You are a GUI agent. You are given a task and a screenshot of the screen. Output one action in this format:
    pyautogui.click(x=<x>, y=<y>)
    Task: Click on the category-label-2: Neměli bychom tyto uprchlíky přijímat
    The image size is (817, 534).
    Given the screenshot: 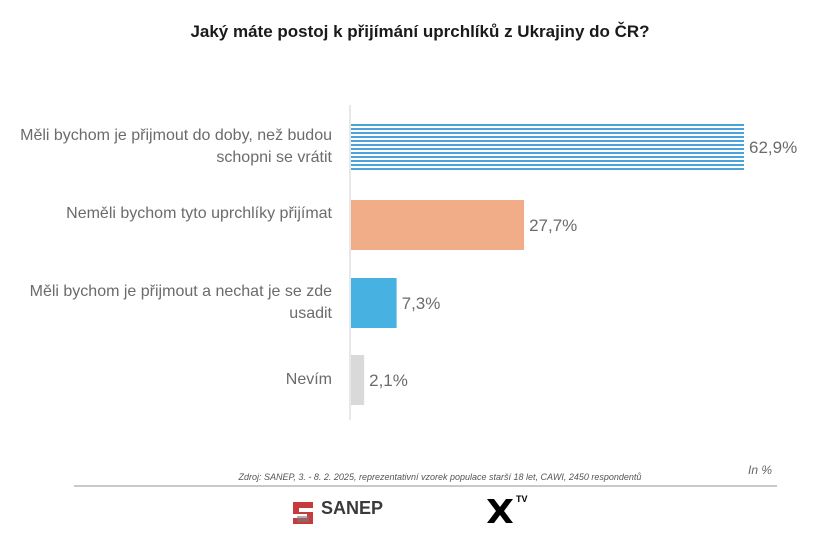 What is the action you would take?
    pyautogui.click(x=199, y=213)
    